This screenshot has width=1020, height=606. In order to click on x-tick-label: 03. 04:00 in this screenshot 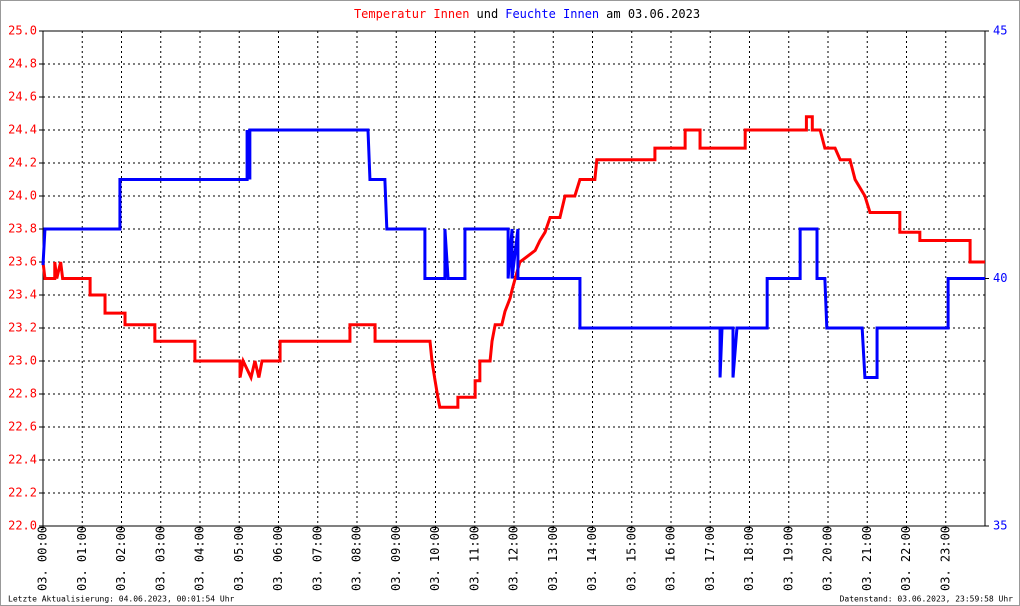, I will do `click(200, 558)`.